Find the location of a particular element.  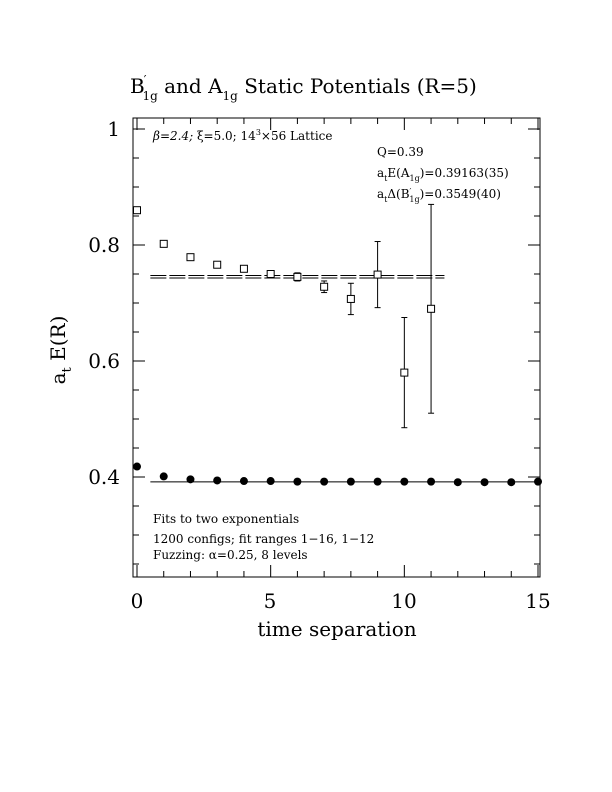

q-value-annotation: Q=0.39 is located at coordinates (400, 152).